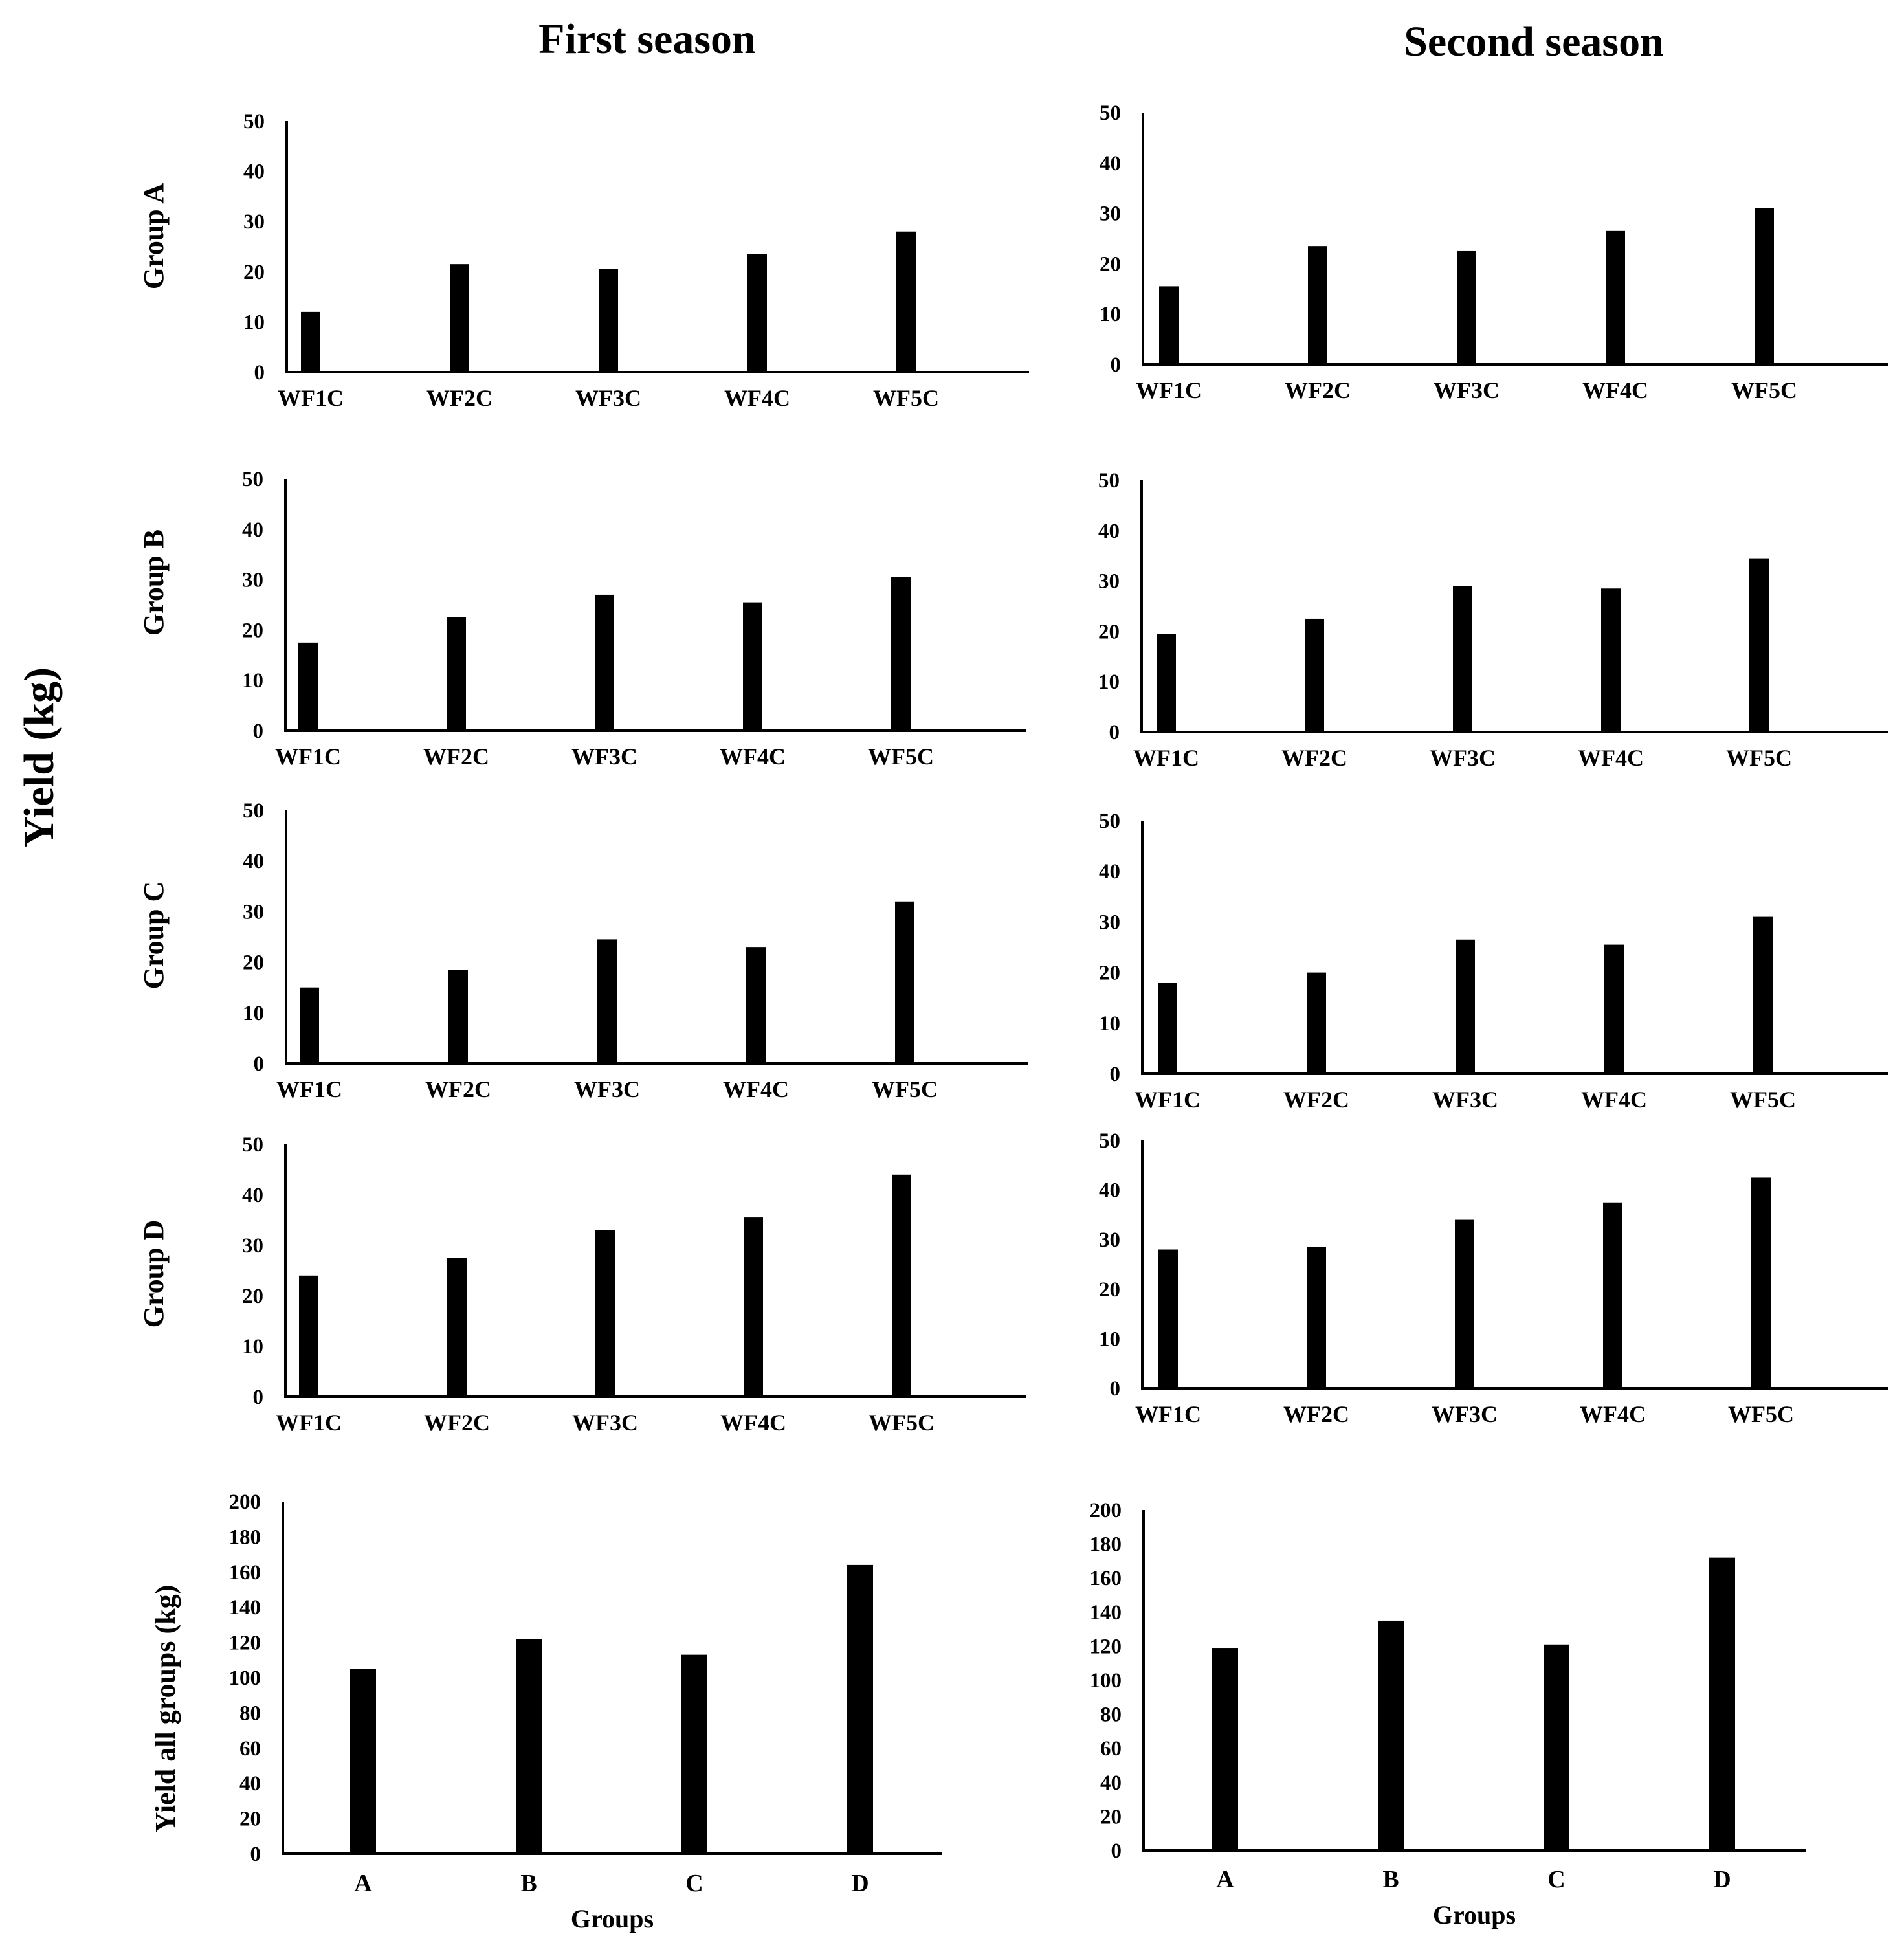 This screenshot has width=1904, height=1954. What do you see at coordinates (612, 1918) in the screenshot?
I see `x-axis-title: Groups` at bounding box center [612, 1918].